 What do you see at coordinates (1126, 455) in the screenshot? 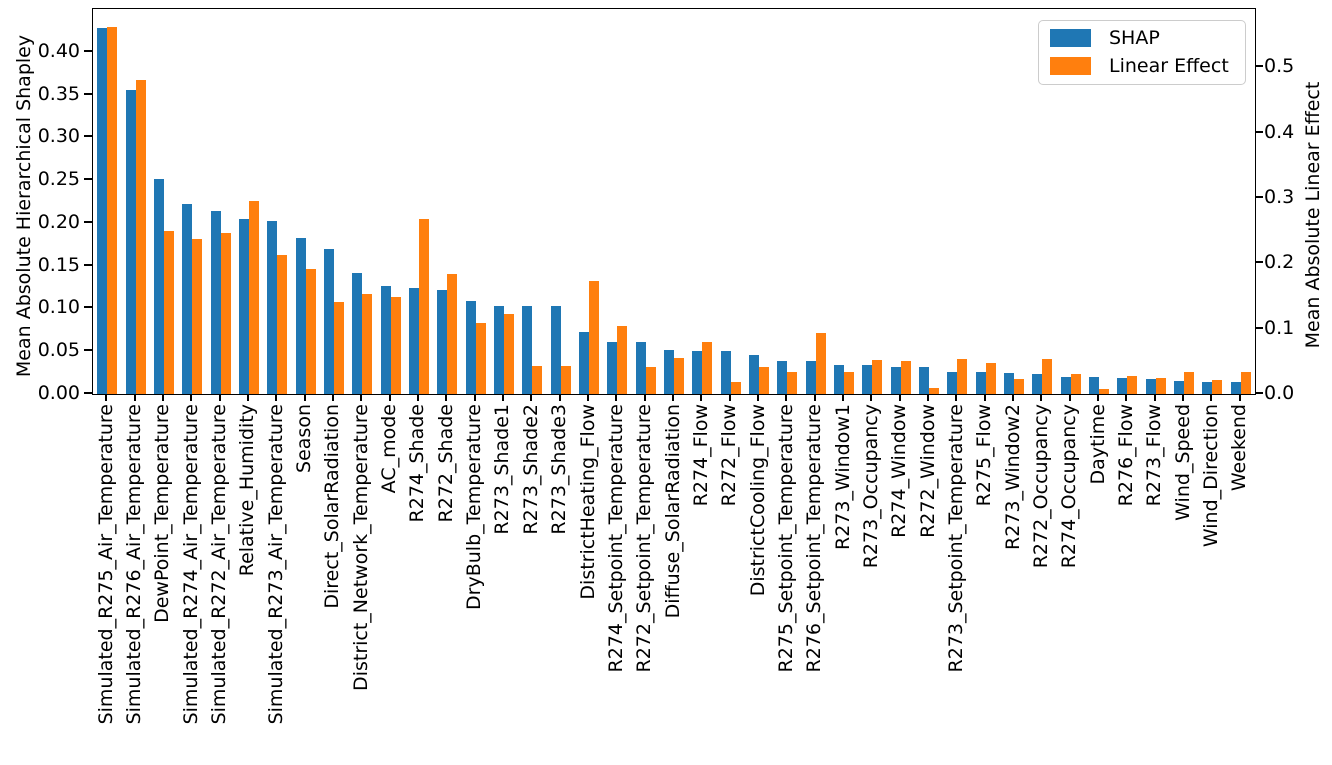
I see `x-category-label: R276_Flow` at bounding box center [1126, 455].